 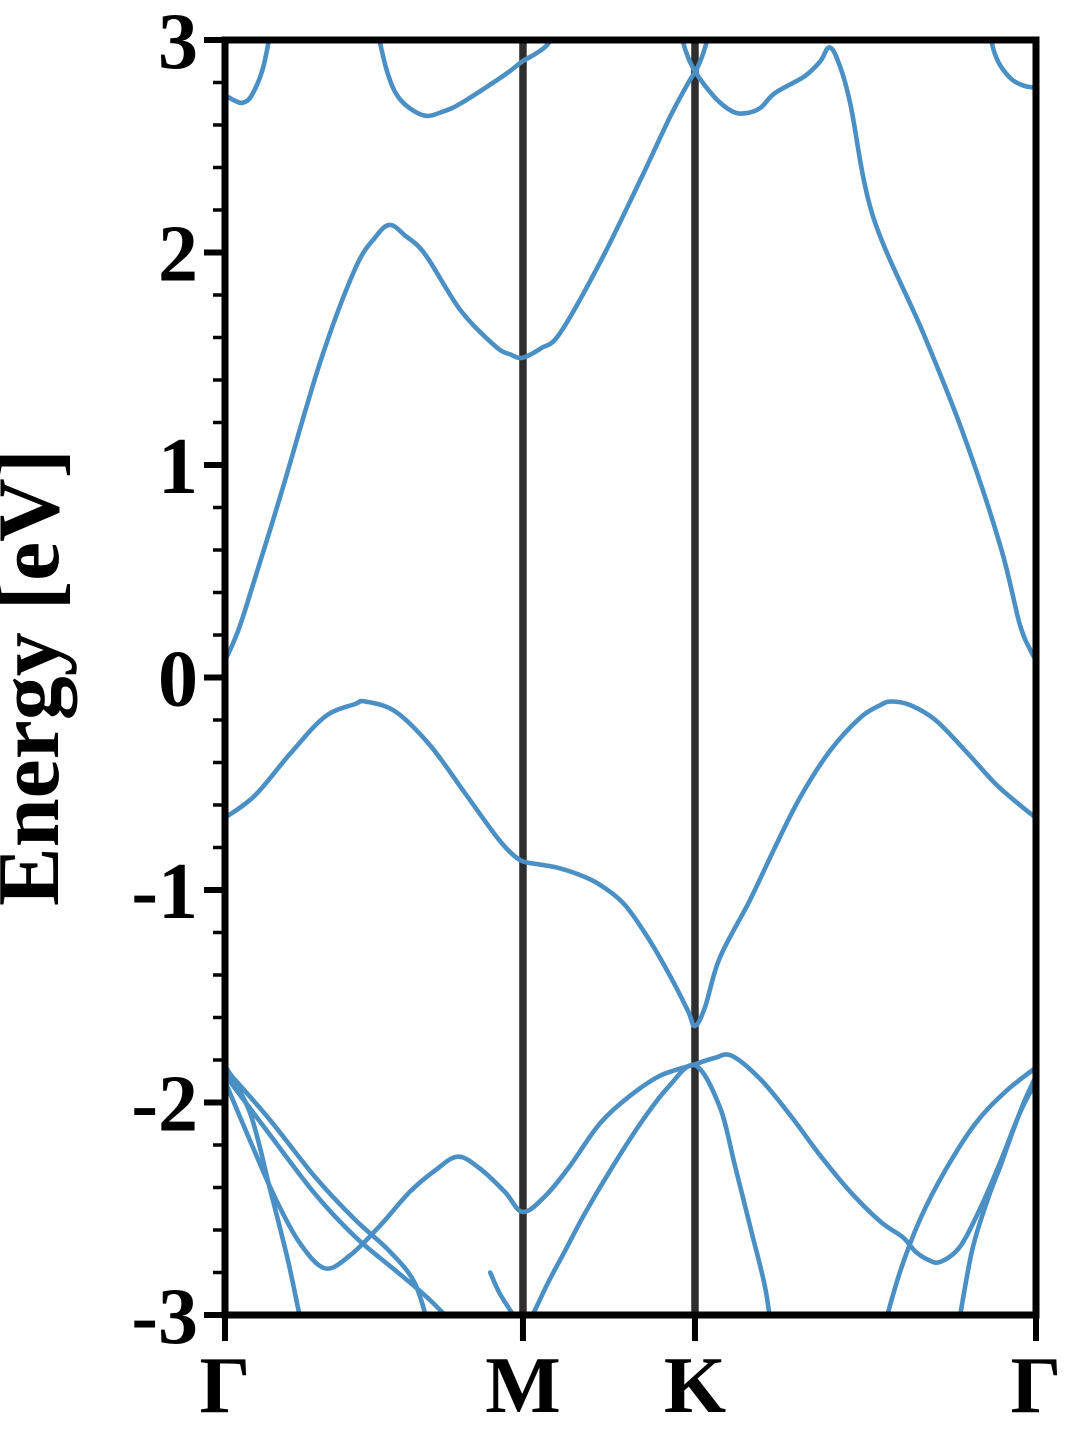 I want to click on y-tick-label: -3, so click(x=164, y=1317).